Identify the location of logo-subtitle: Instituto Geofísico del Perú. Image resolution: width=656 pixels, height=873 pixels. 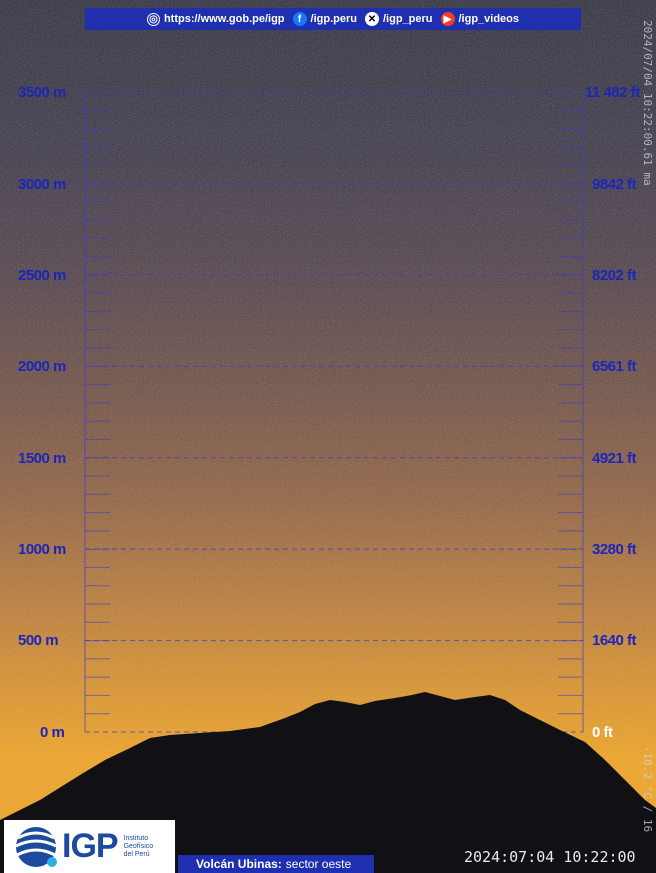
(139, 847).